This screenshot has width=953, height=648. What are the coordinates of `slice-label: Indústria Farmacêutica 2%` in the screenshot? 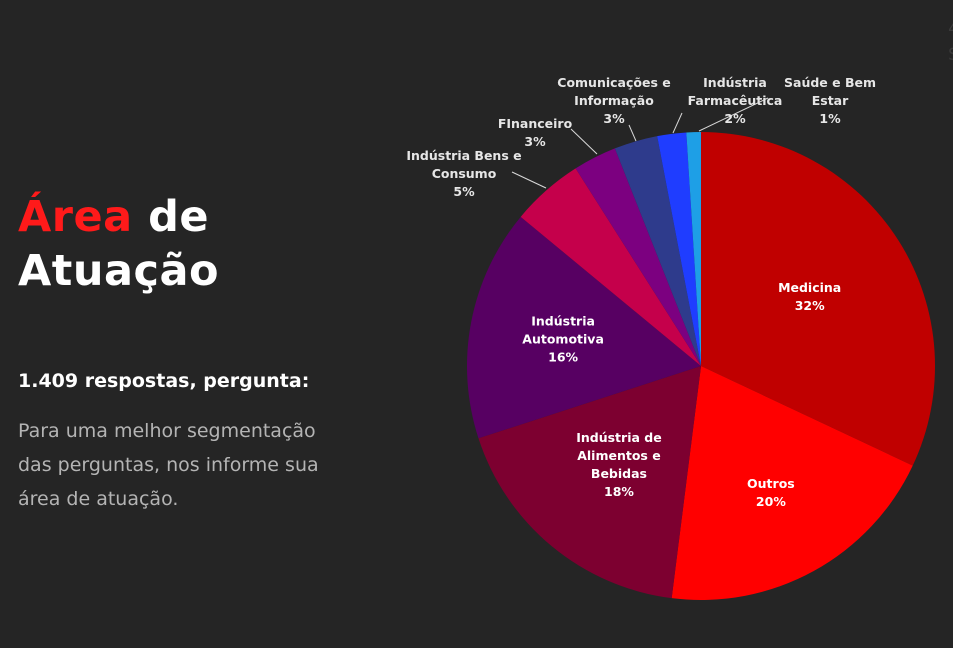 It's located at (735, 100).